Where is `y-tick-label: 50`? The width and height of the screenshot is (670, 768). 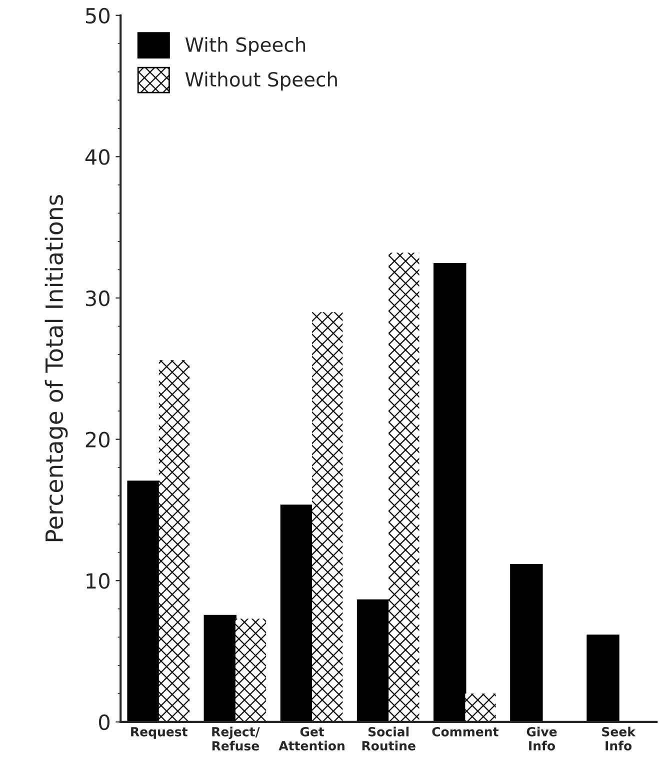 y-tick-label: 50 is located at coordinates (98, 16).